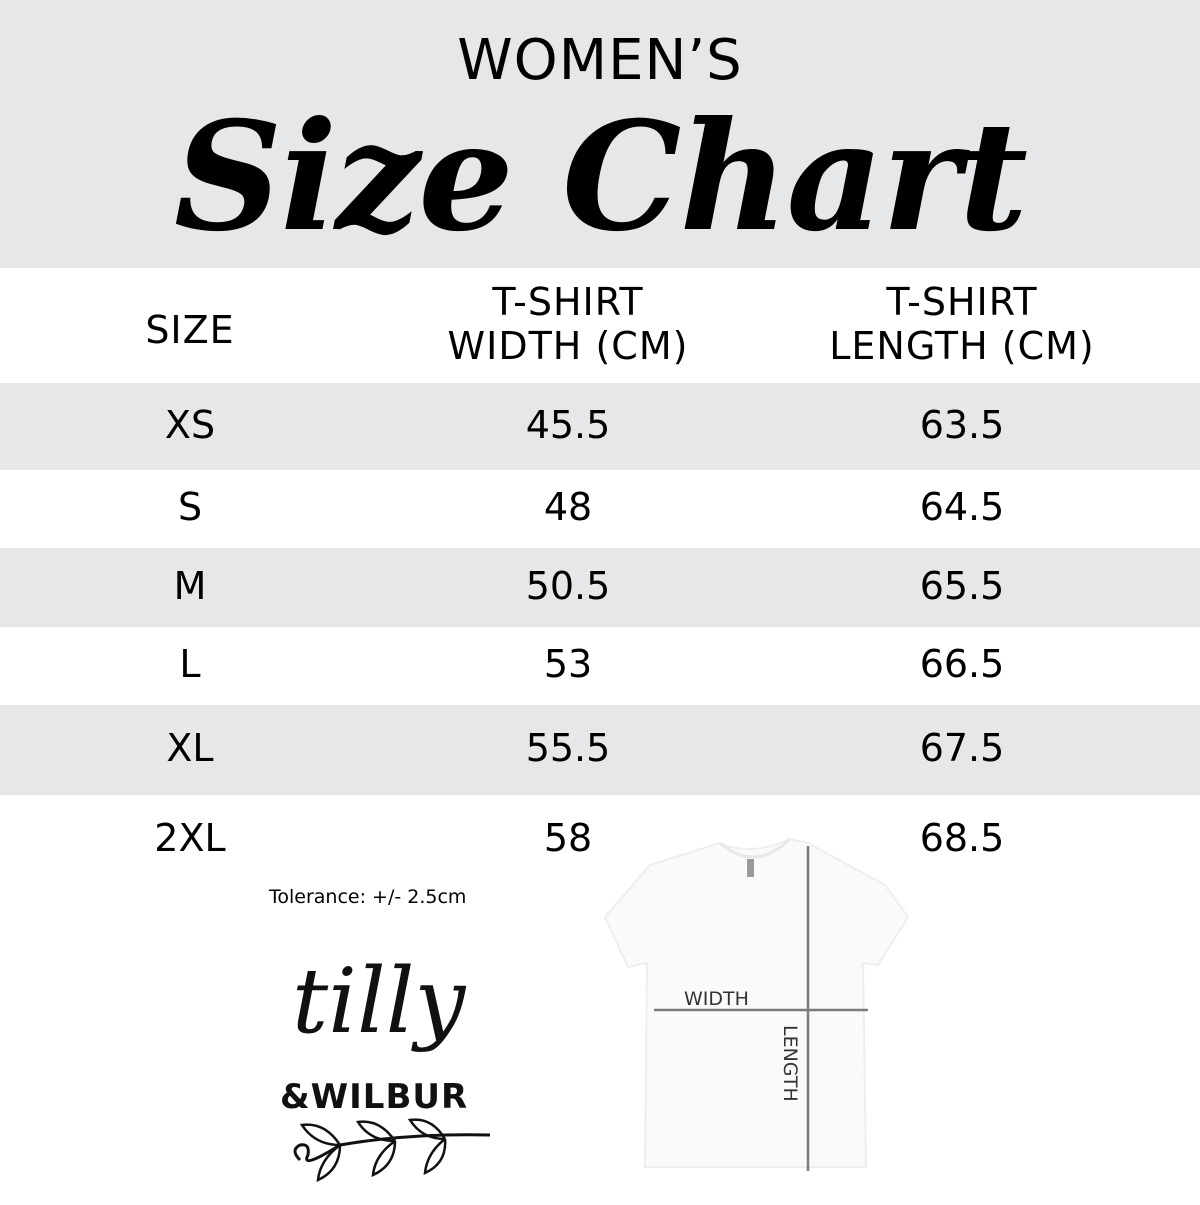  What do you see at coordinates (368, 897) in the screenshot?
I see `tolerance-note: Tolerance: +/- 2.5cm` at bounding box center [368, 897].